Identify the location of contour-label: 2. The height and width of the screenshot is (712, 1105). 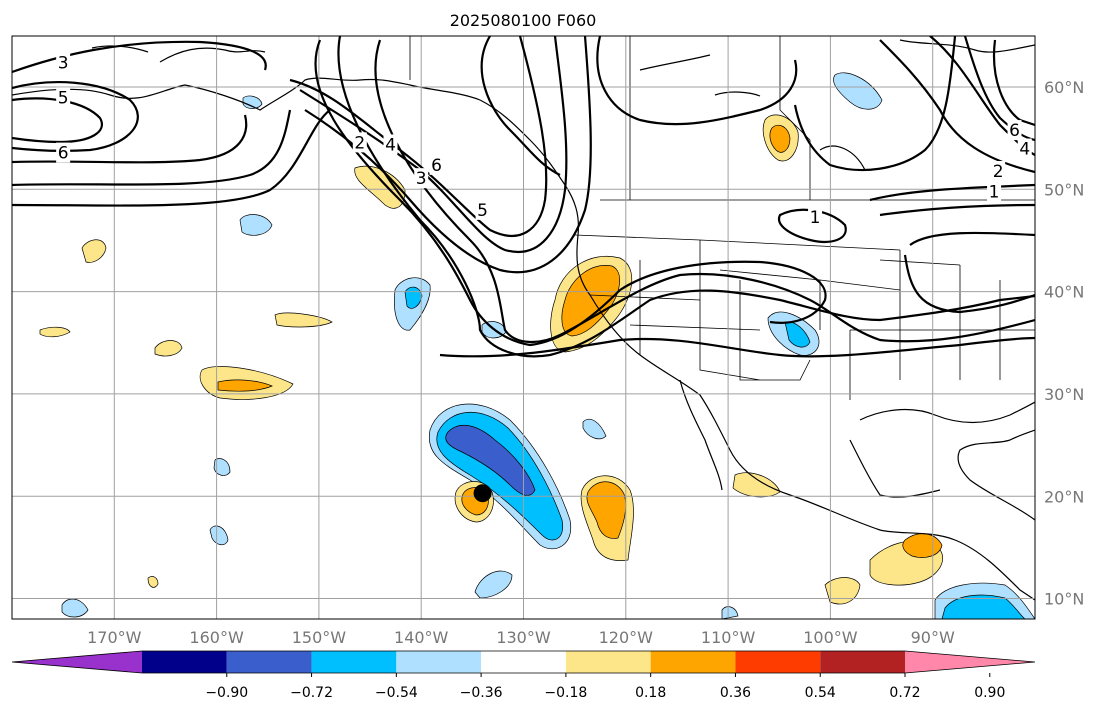
(998, 172).